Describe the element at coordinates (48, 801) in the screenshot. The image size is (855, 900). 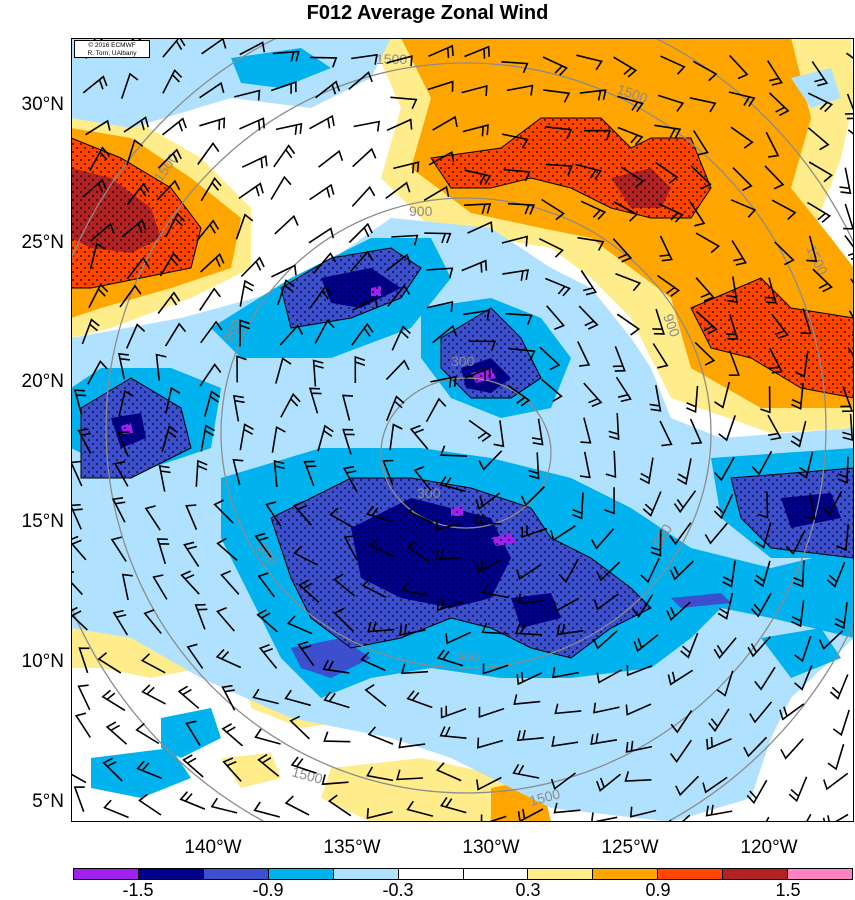
I see `latitude-label: 5°N` at that location.